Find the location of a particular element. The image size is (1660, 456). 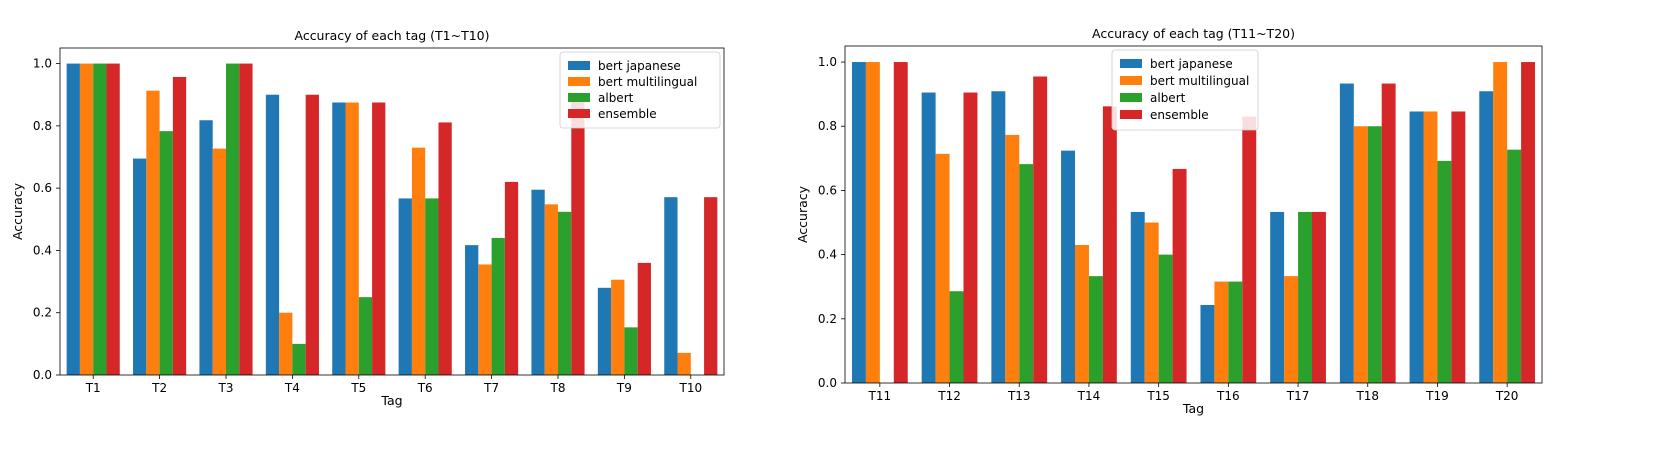

bar-bert-japanese-T3 is located at coordinates (206, 247).